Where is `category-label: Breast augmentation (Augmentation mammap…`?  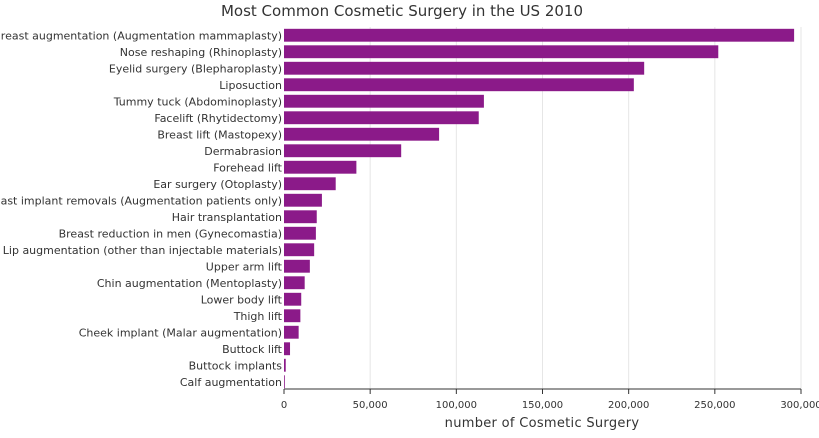
category-label: Breast augmentation (Augmentation mammap… is located at coordinates (141, 35).